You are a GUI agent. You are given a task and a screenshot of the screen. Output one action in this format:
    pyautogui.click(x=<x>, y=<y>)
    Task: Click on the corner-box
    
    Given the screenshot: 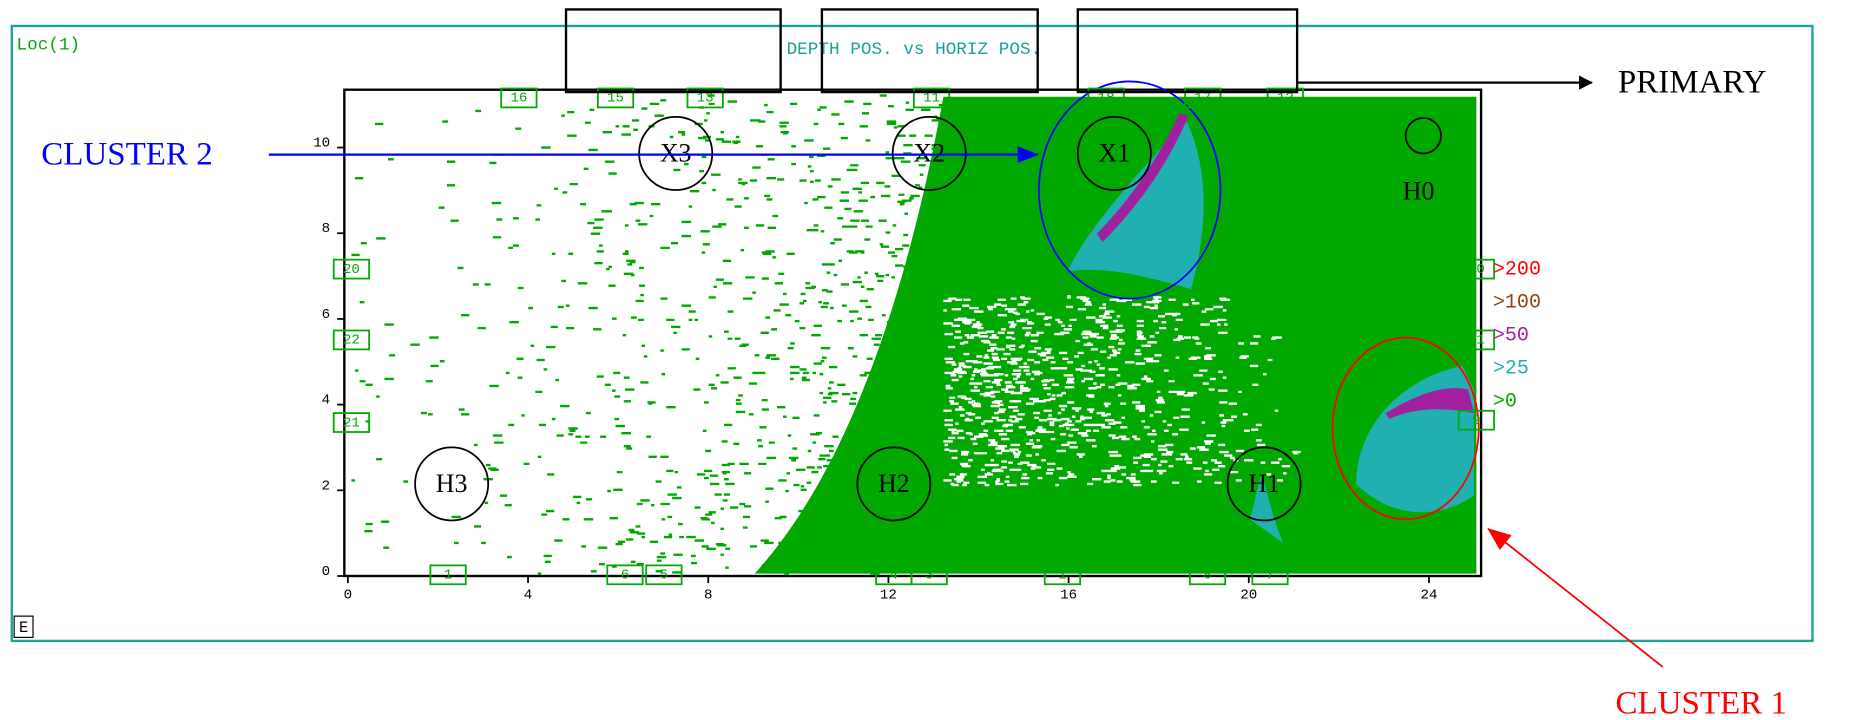 What is the action you would take?
    pyautogui.click(x=23, y=626)
    